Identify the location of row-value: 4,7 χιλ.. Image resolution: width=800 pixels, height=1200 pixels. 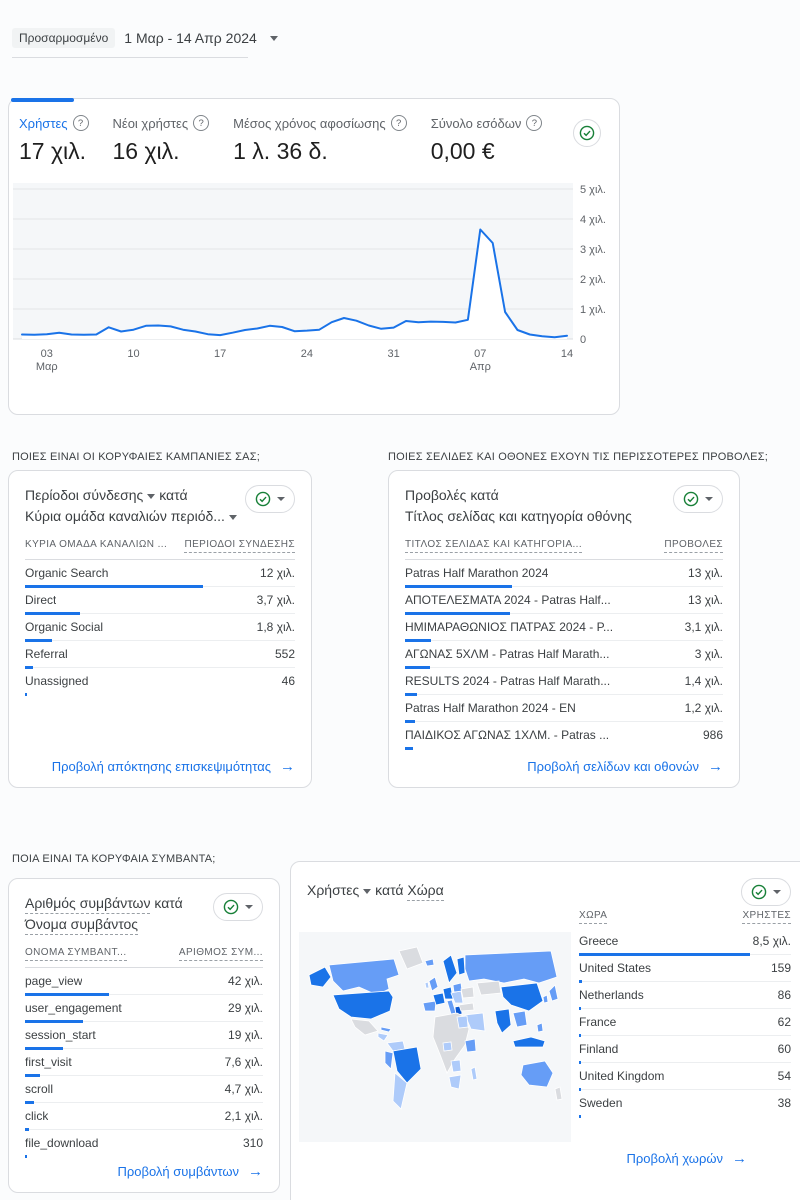
(243, 1089).